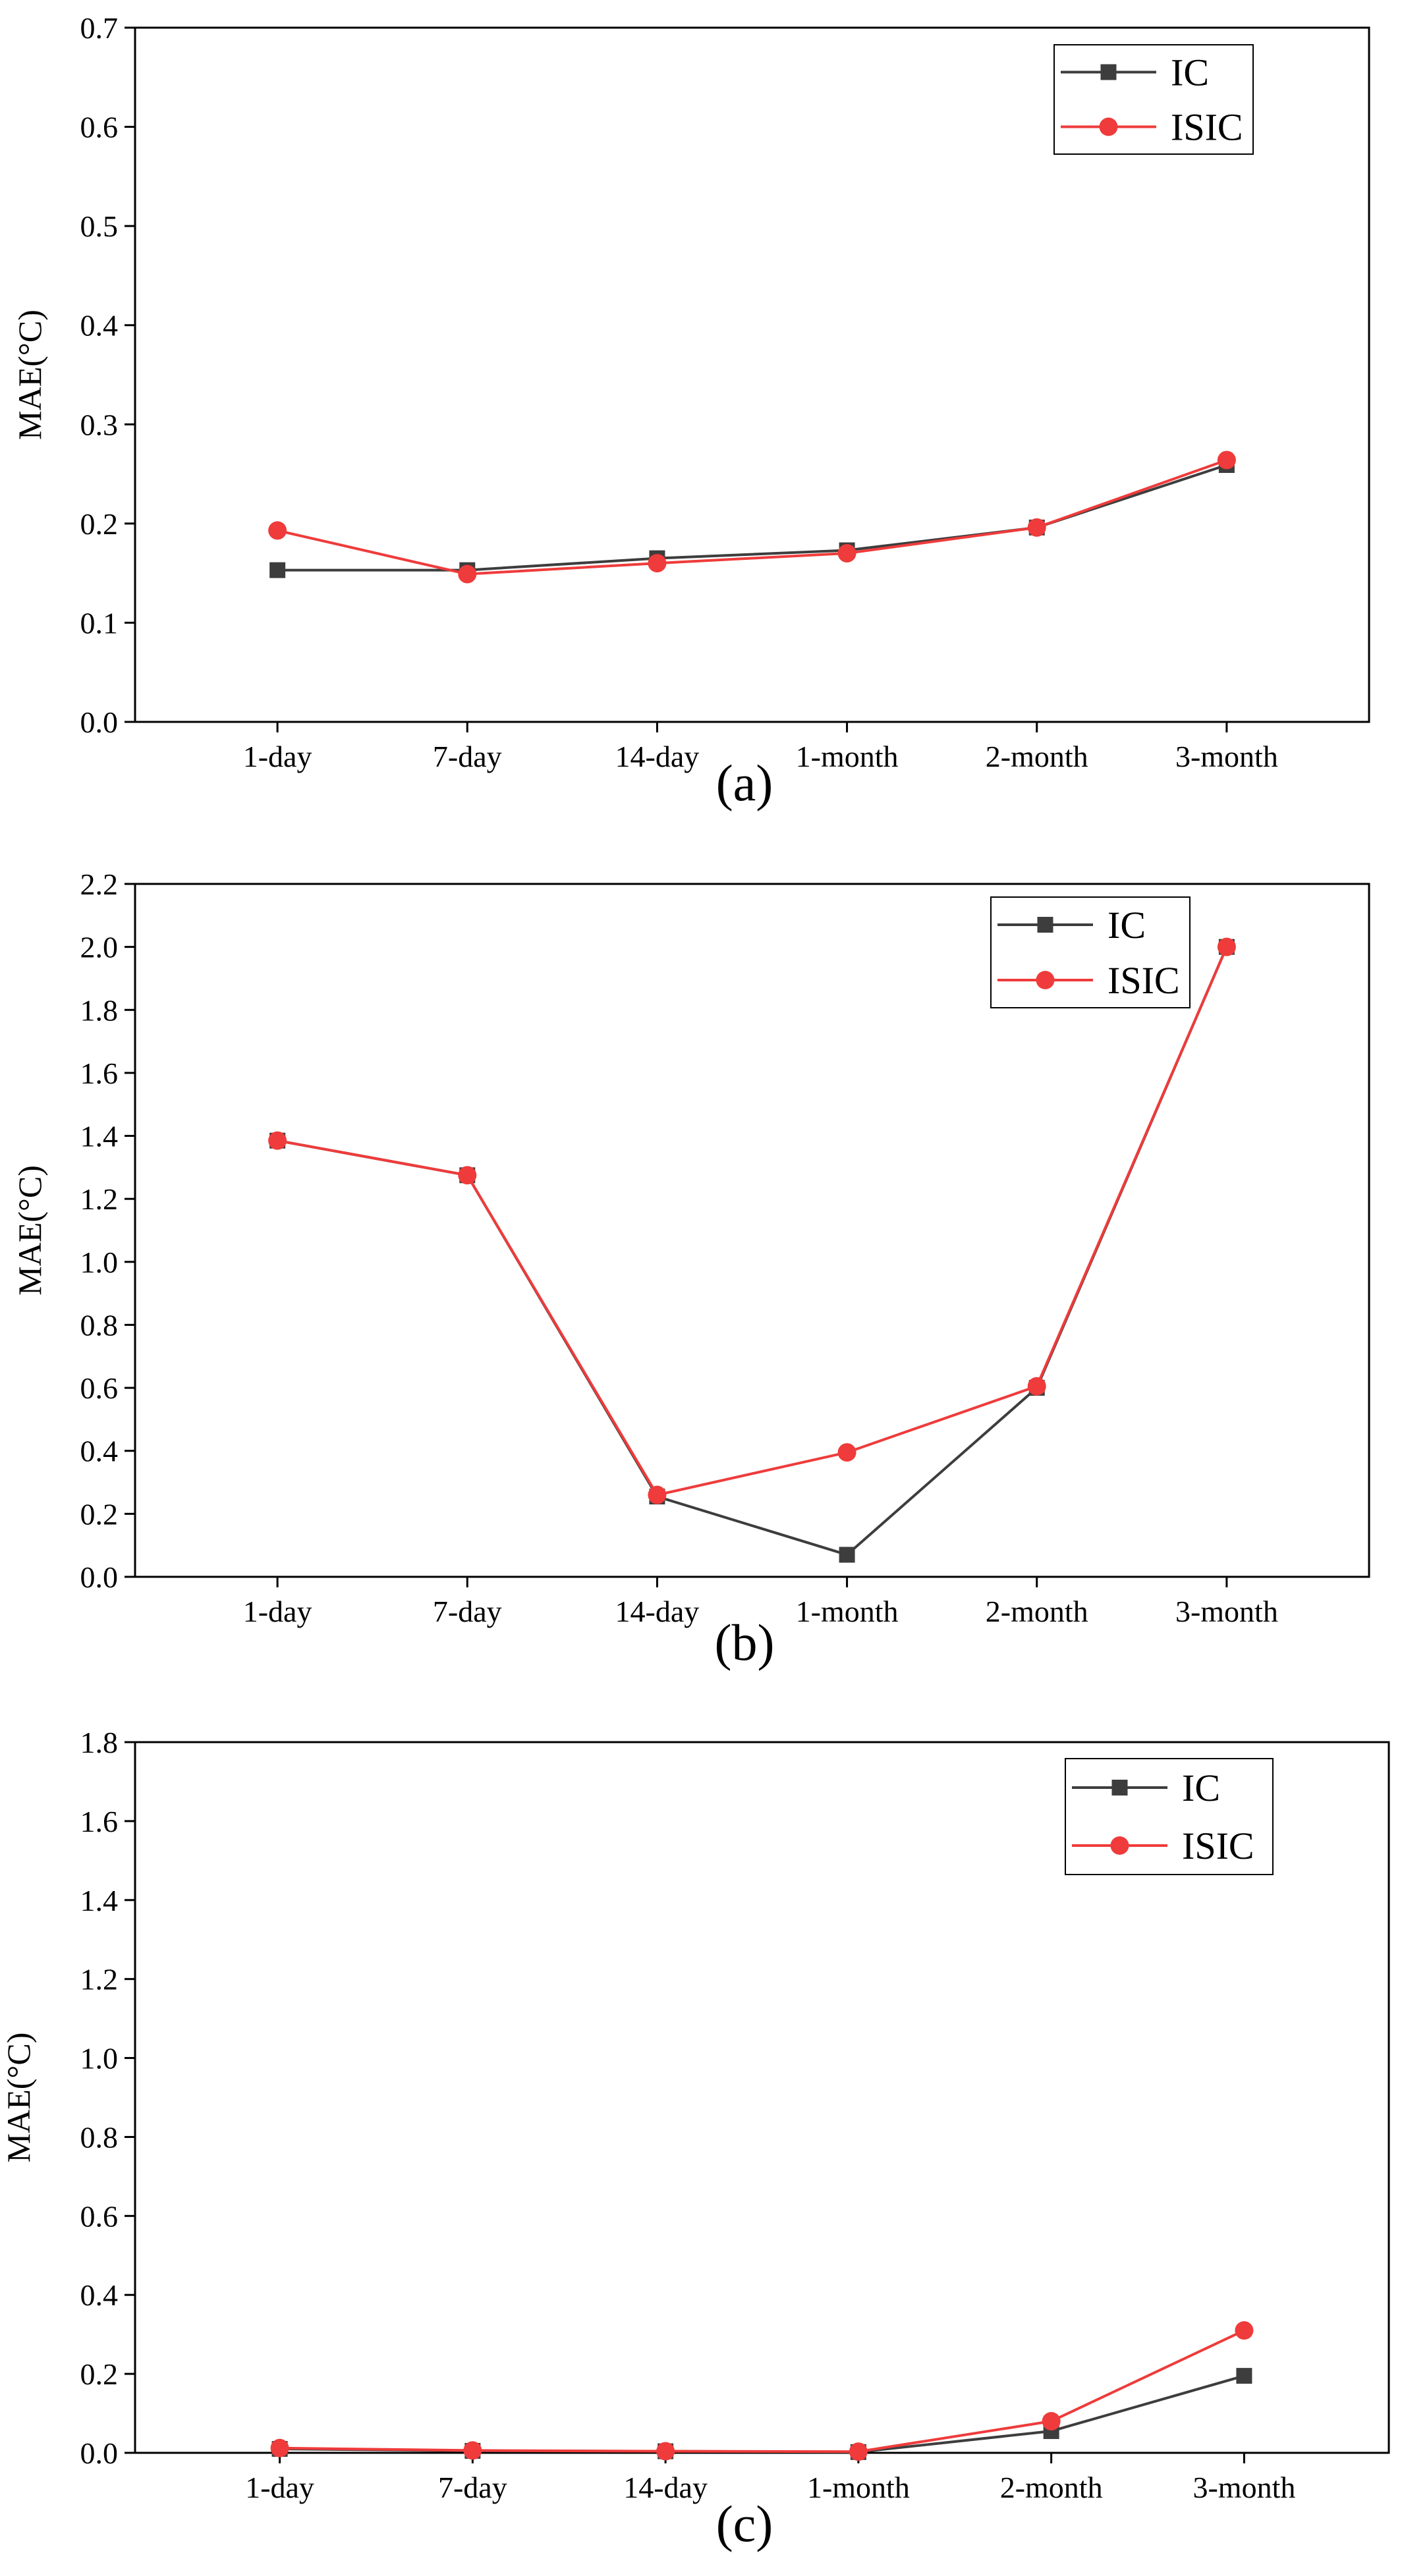 The width and height of the screenshot is (1402, 2576). What do you see at coordinates (99, 424) in the screenshot?
I see `y-tick-label: 0.3` at bounding box center [99, 424].